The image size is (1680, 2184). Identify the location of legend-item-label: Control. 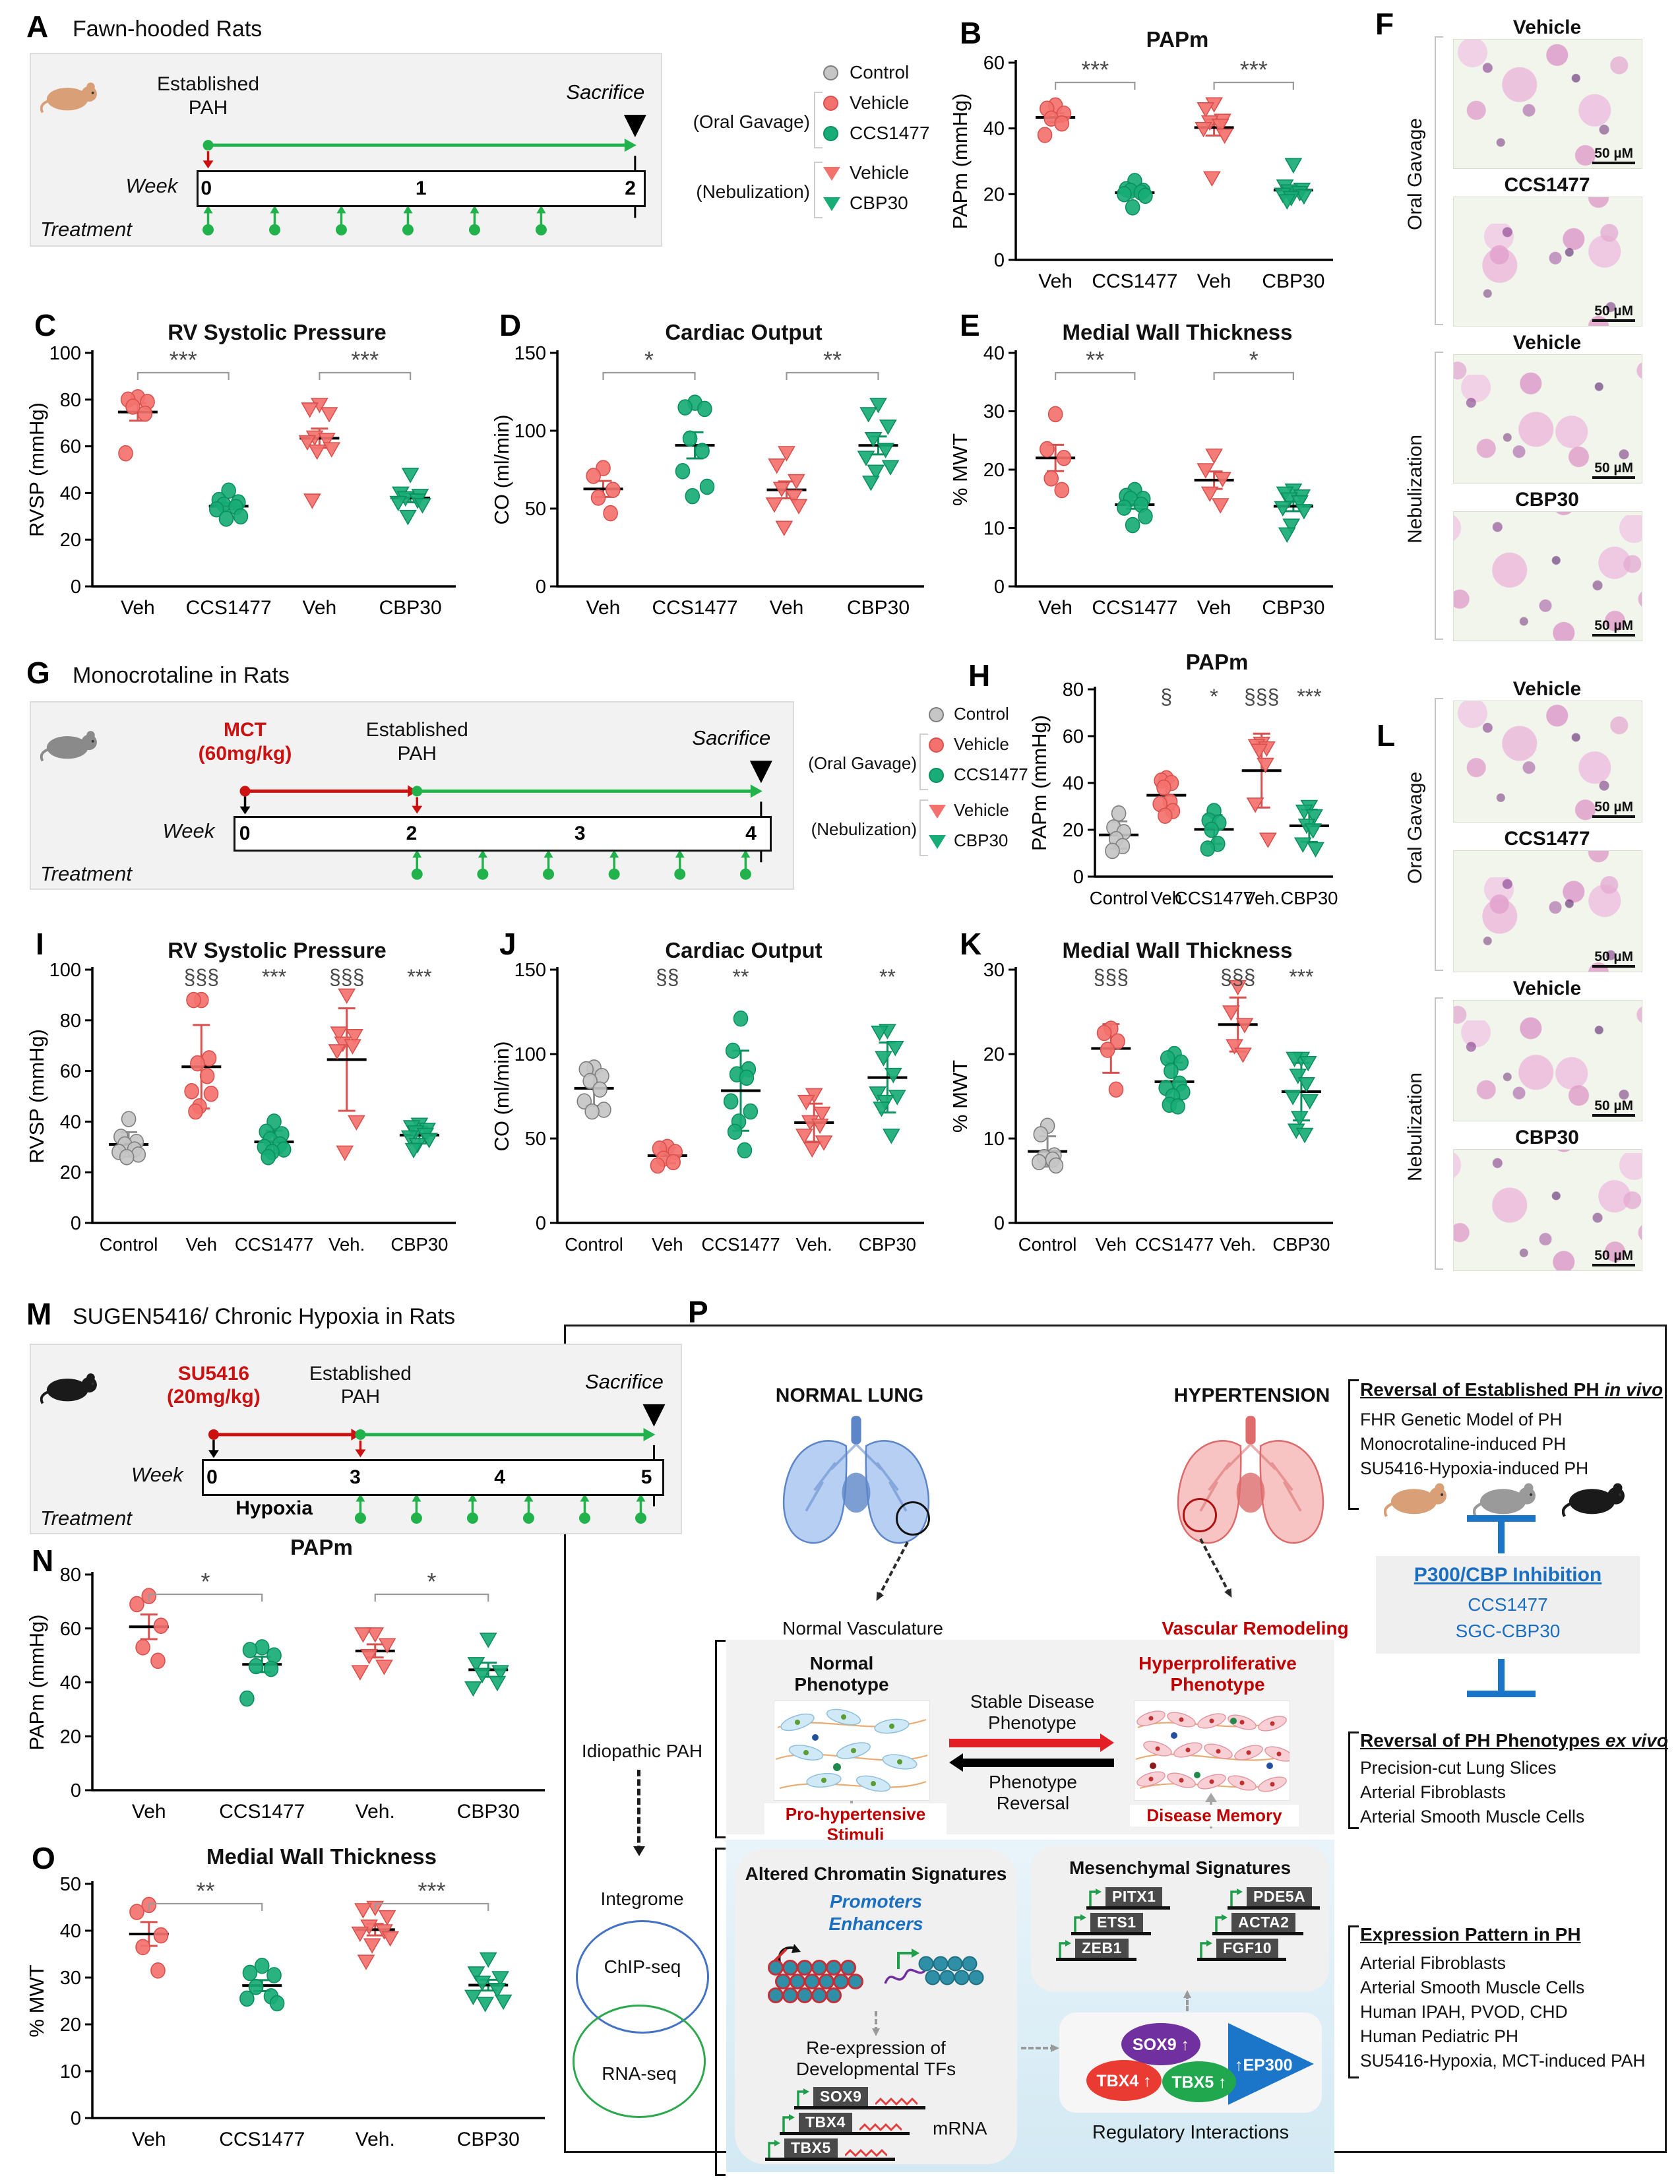
(981, 714).